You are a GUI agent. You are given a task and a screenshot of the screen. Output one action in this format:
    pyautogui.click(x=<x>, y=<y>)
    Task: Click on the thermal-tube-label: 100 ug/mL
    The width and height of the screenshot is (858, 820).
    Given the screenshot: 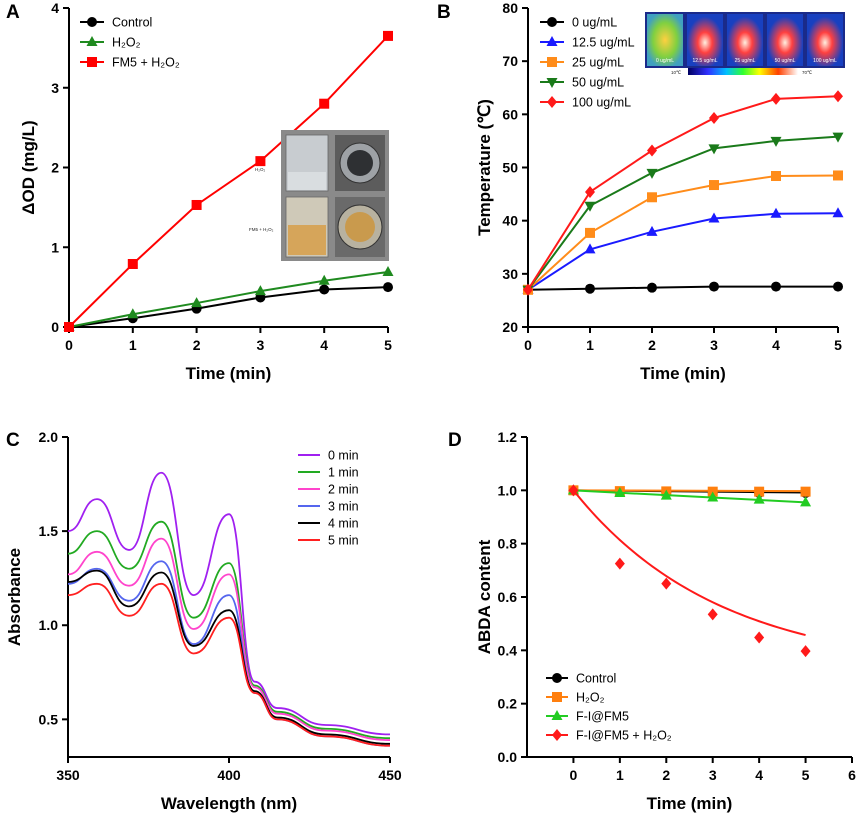 What is the action you would take?
    pyautogui.click(x=825, y=61)
    